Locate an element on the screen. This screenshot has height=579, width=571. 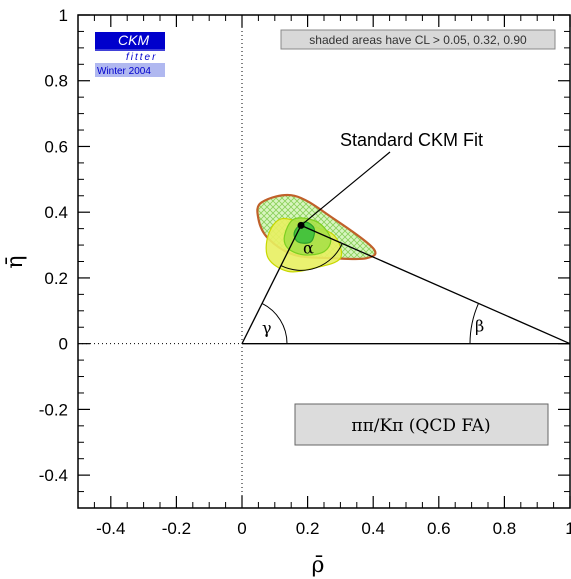
logo-title: CKM is located at coordinates (133, 40).